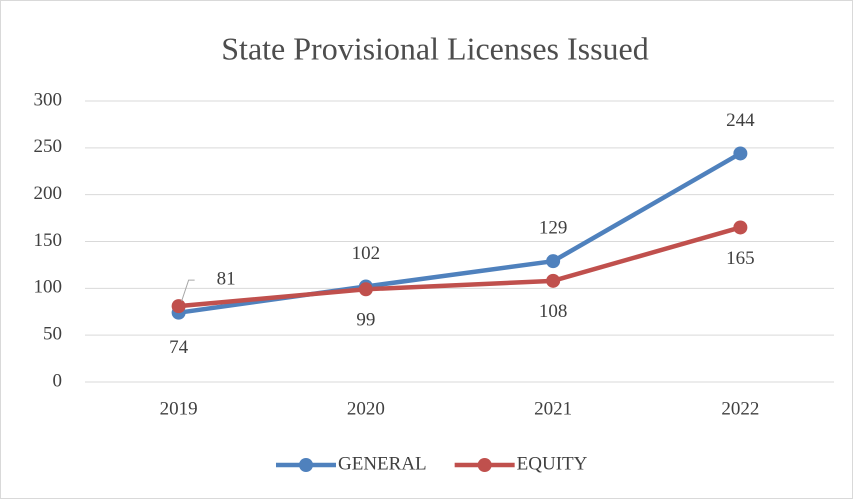 The image size is (854, 500). What do you see at coordinates (179, 347) in the screenshot?
I see `data-label: 74` at bounding box center [179, 347].